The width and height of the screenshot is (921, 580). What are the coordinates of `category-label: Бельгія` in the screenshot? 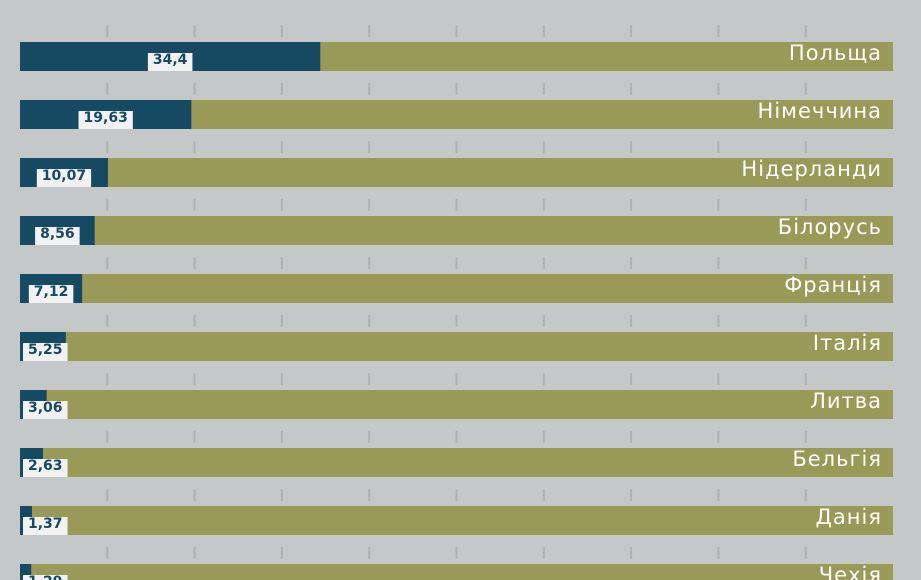 It's located at (837, 459).